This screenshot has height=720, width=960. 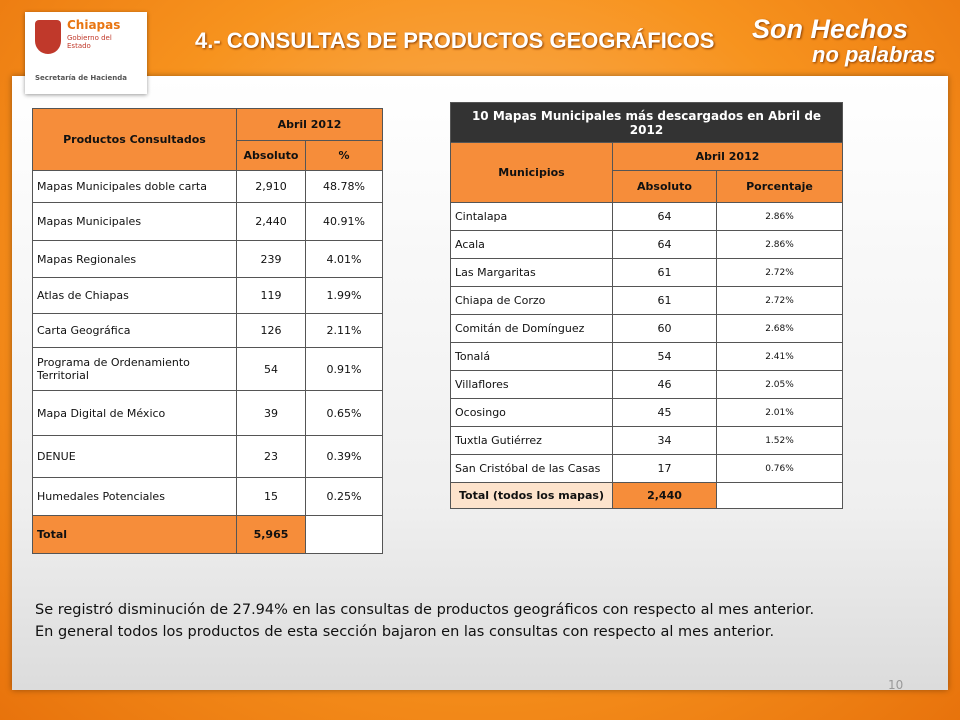 I want to click on cell: 2.11%, so click(x=344, y=330).